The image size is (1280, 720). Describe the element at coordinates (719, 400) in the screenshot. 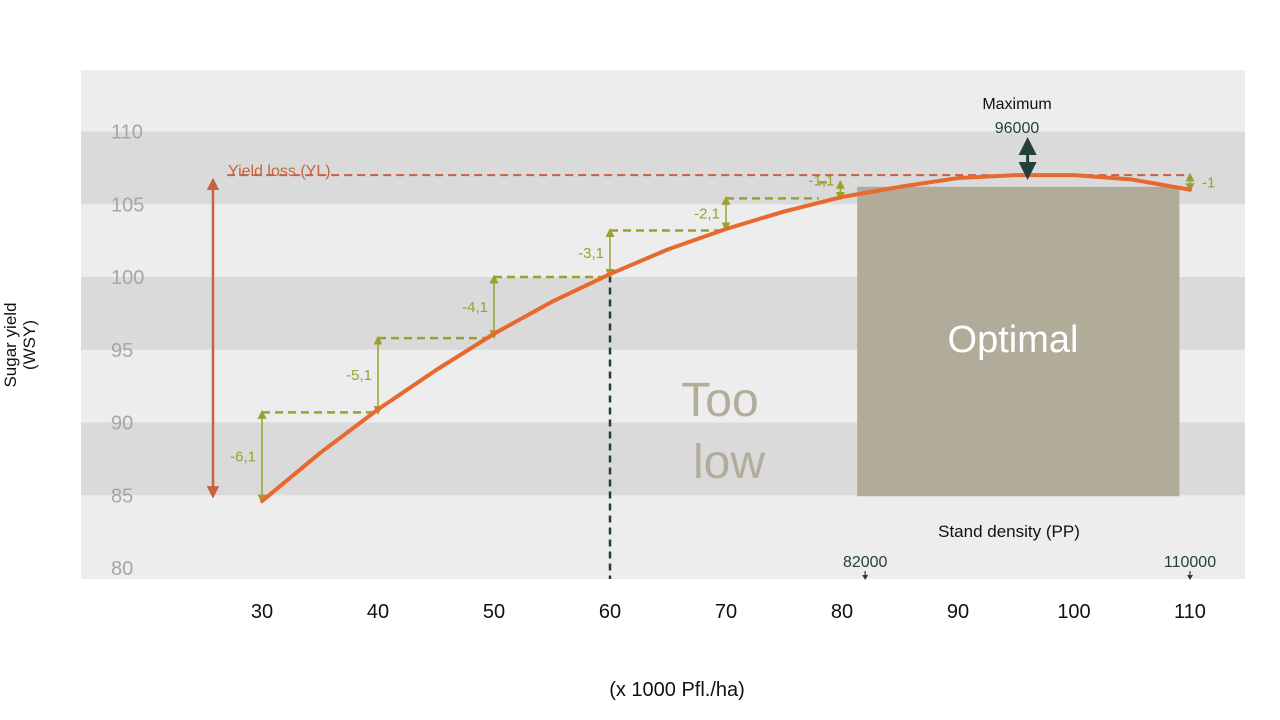

I see `too-low-label-line1: Too` at that location.